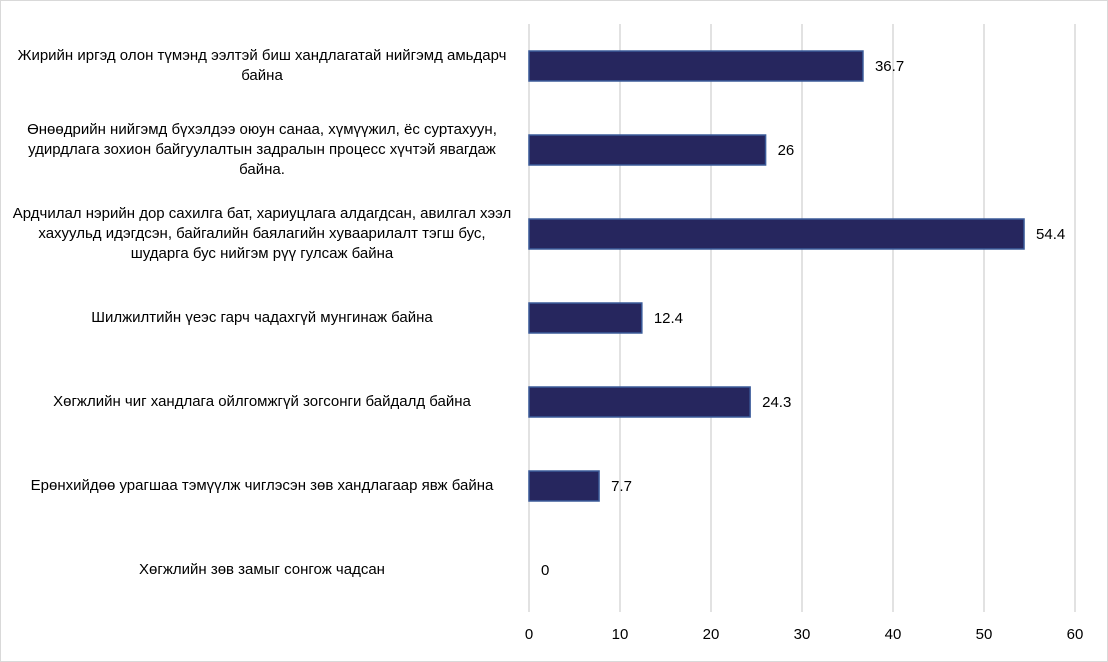  Describe the element at coordinates (776, 402) in the screenshot. I see `data-label: 24.3` at that location.